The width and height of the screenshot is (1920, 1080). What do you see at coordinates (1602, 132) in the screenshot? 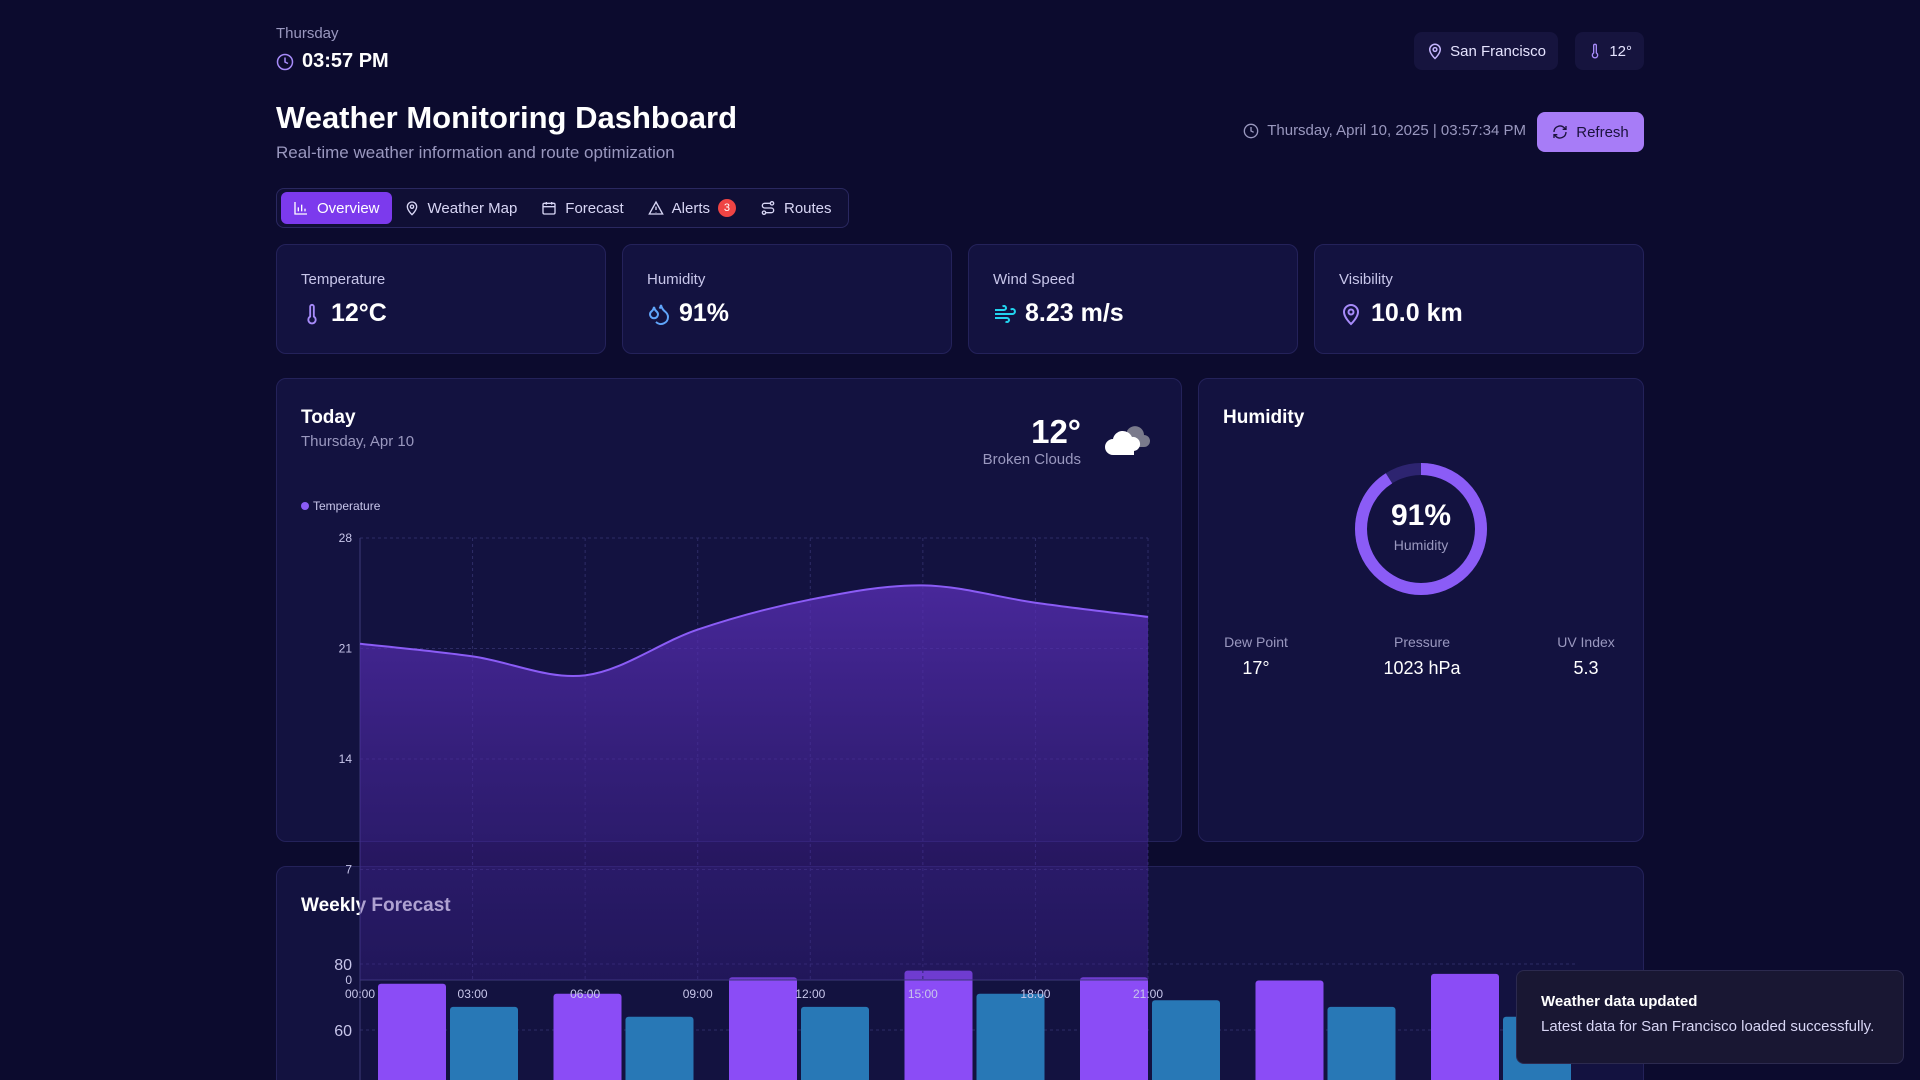
I see `refresh-label: Refresh` at bounding box center [1602, 132].